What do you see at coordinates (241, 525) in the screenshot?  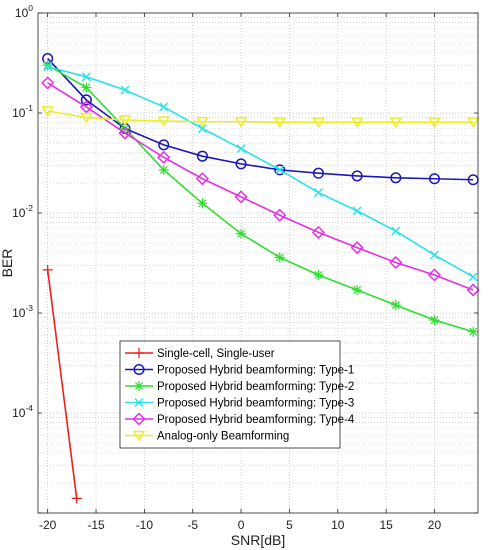 I see `x-tick-label: 0` at bounding box center [241, 525].